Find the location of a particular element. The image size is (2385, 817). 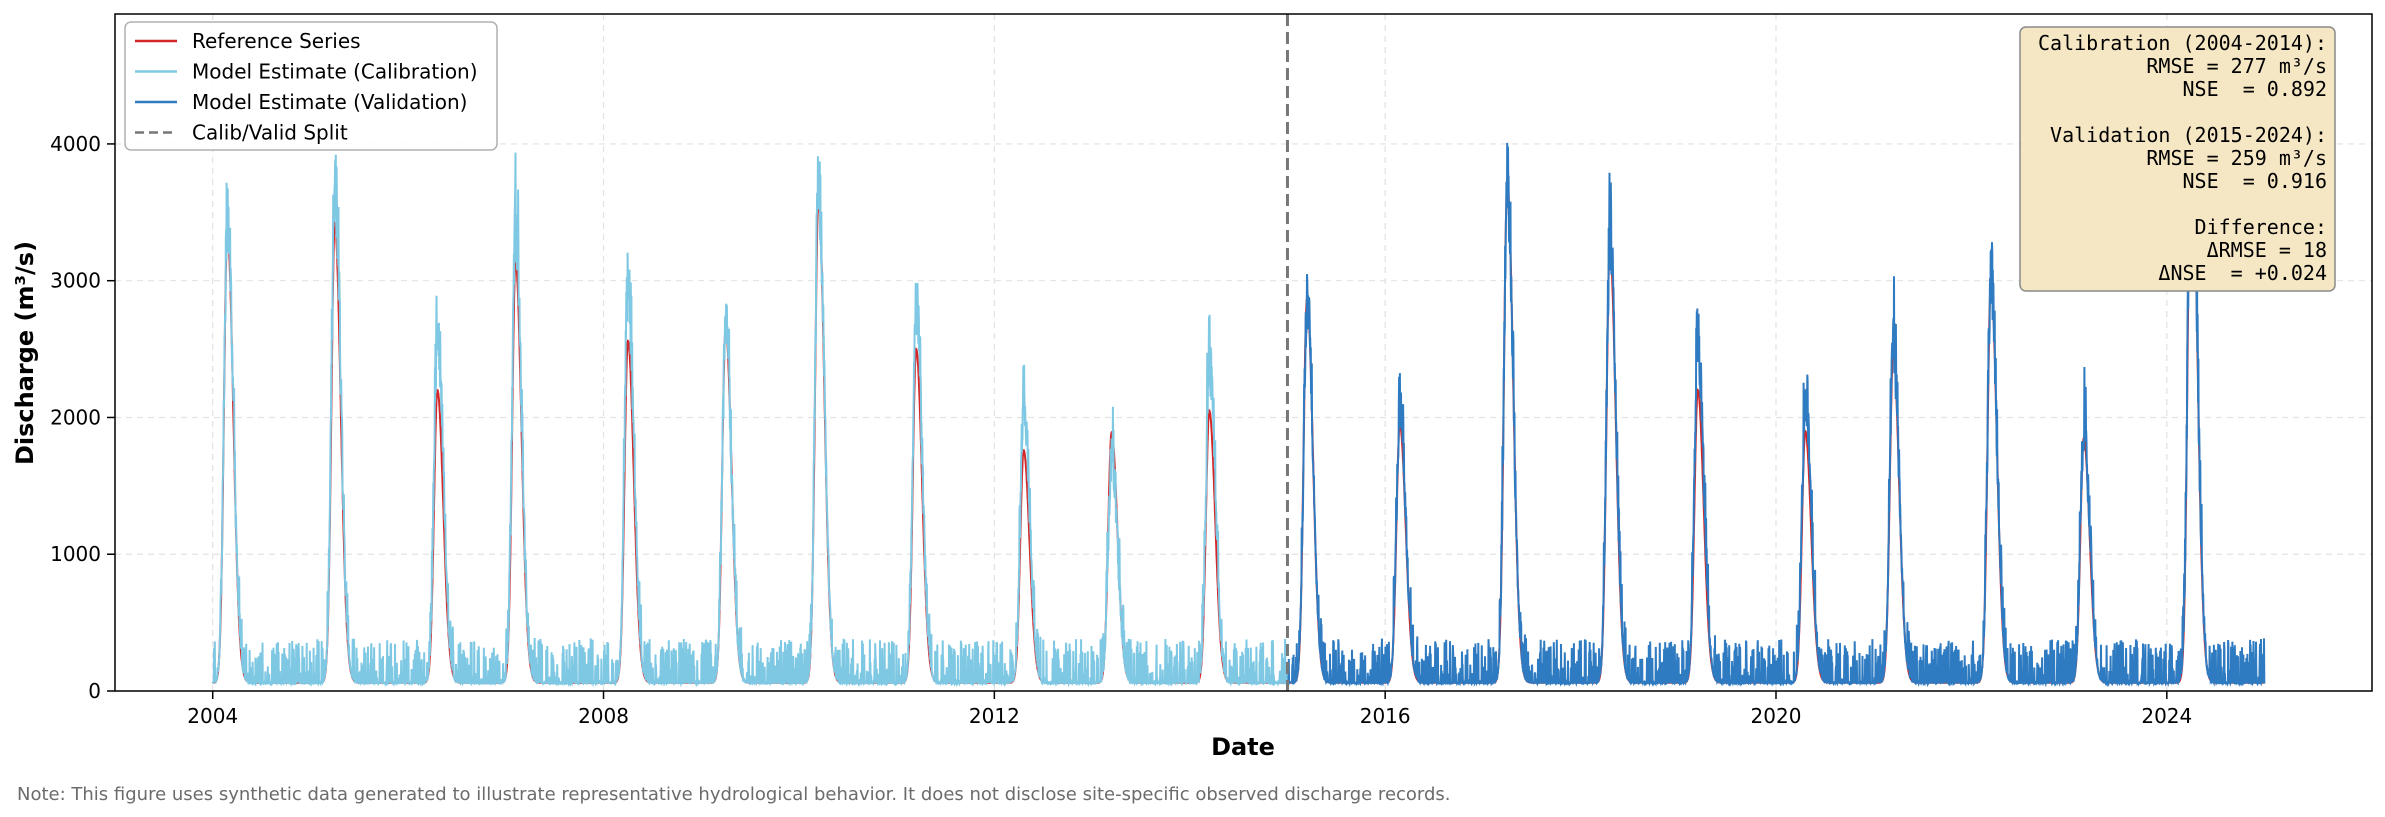

y-tick-label: 0 is located at coordinates (94, 691).